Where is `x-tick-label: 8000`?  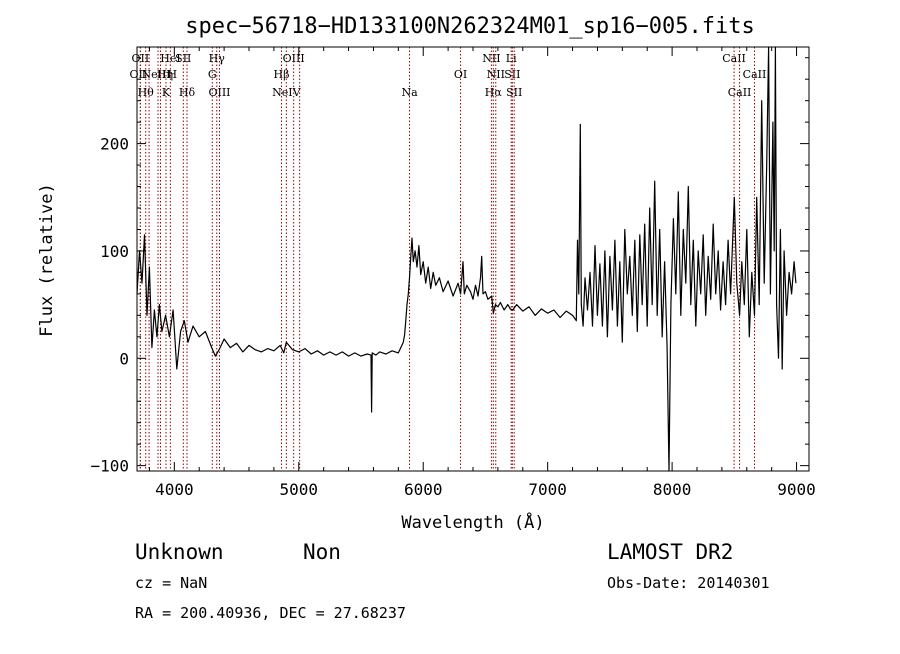
x-tick-label: 8000 is located at coordinates (672, 489).